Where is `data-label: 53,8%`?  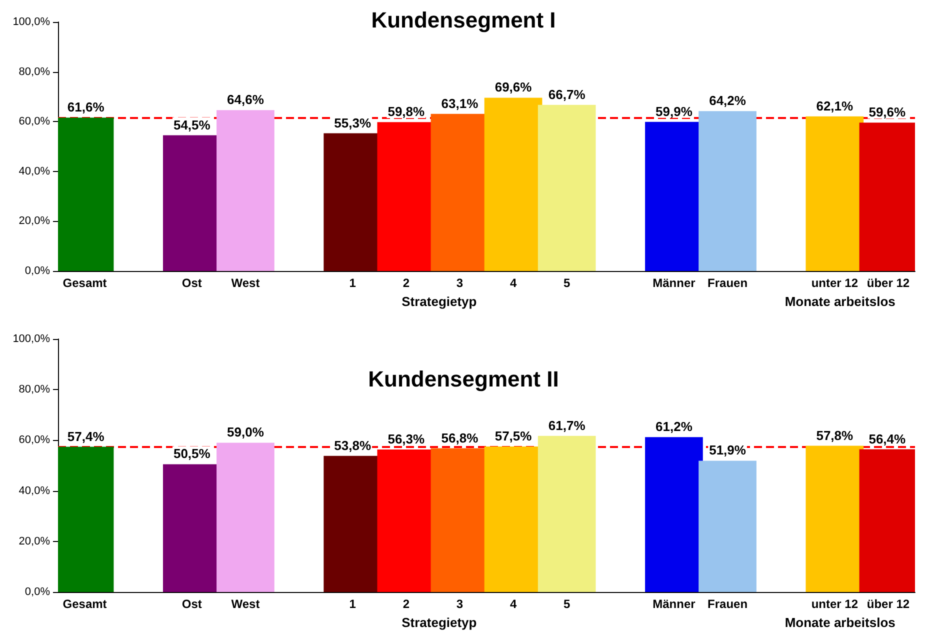 data-label: 53,8% is located at coordinates (353, 445).